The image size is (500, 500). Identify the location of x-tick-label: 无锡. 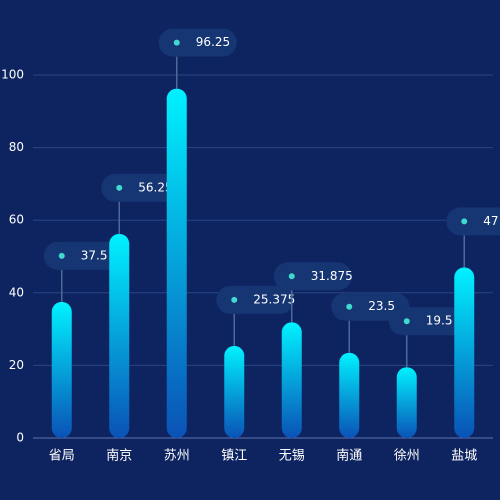
(292, 456).